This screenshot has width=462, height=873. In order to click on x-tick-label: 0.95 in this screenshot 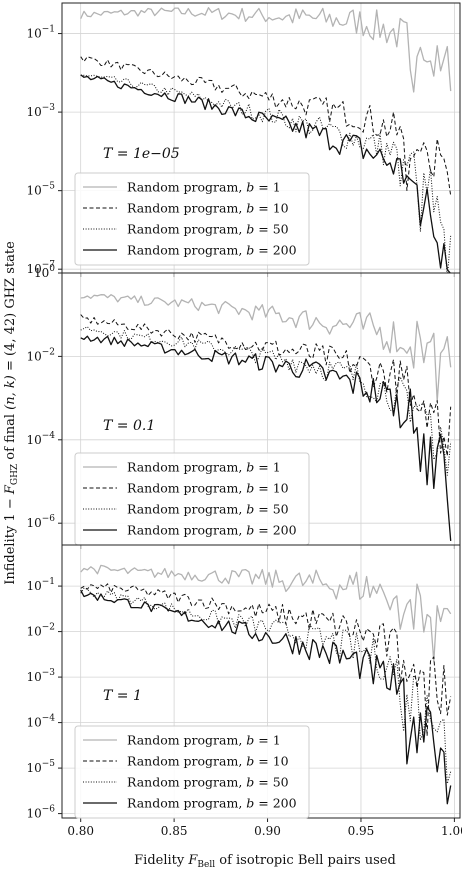, I will do `click(361, 831)`.